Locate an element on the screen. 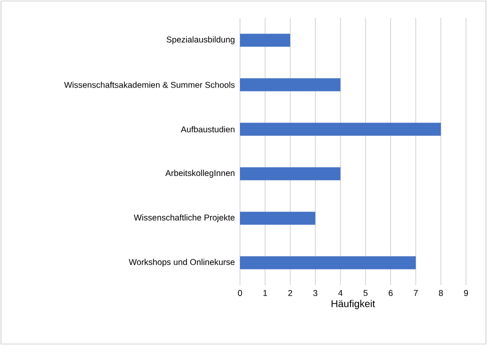 The width and height of the screenshot is (487, 345). x-tick-label: 6 is located at coordinates (390, 293).